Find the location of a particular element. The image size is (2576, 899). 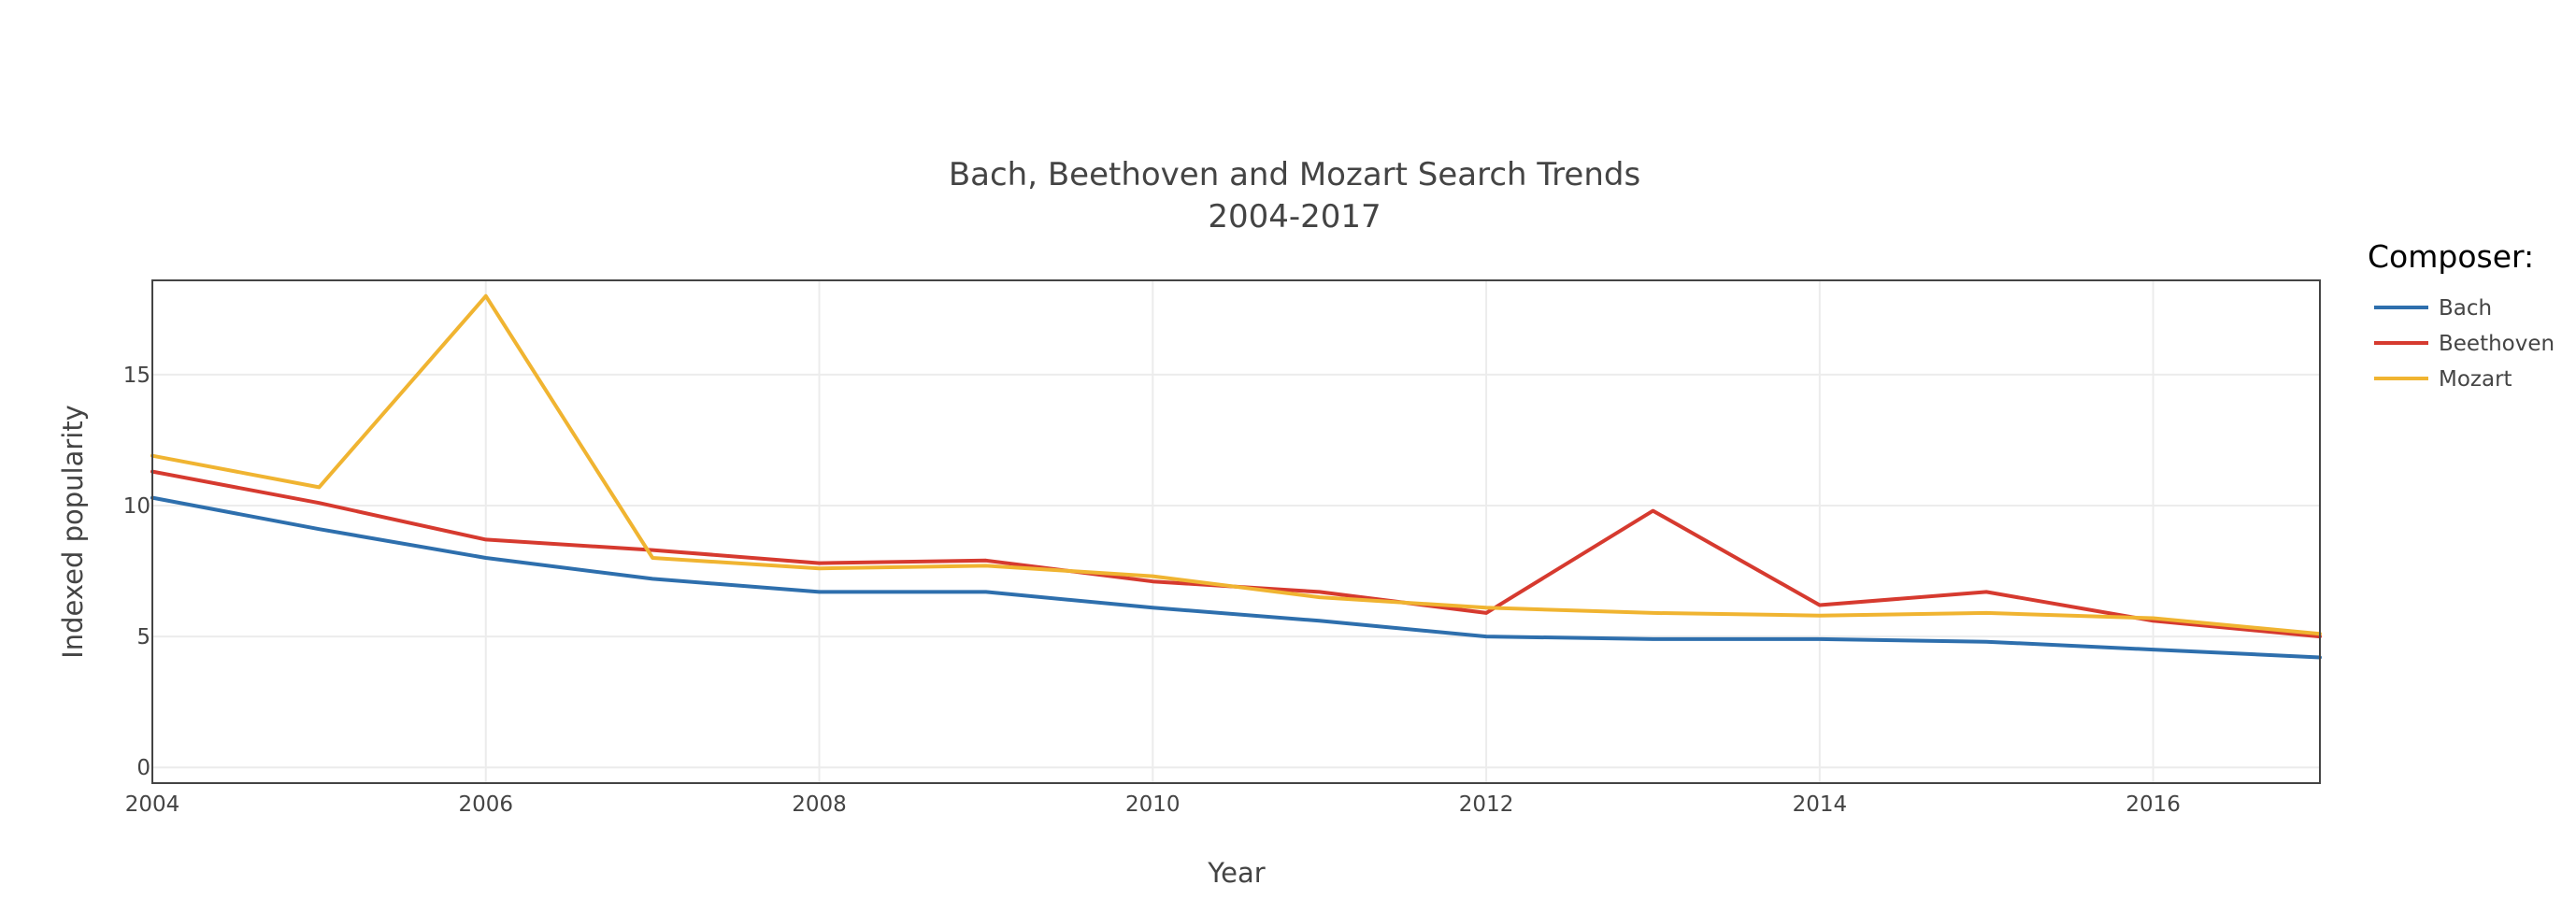

x-tick-label: 2014 is located at coordinates (1820, 805).